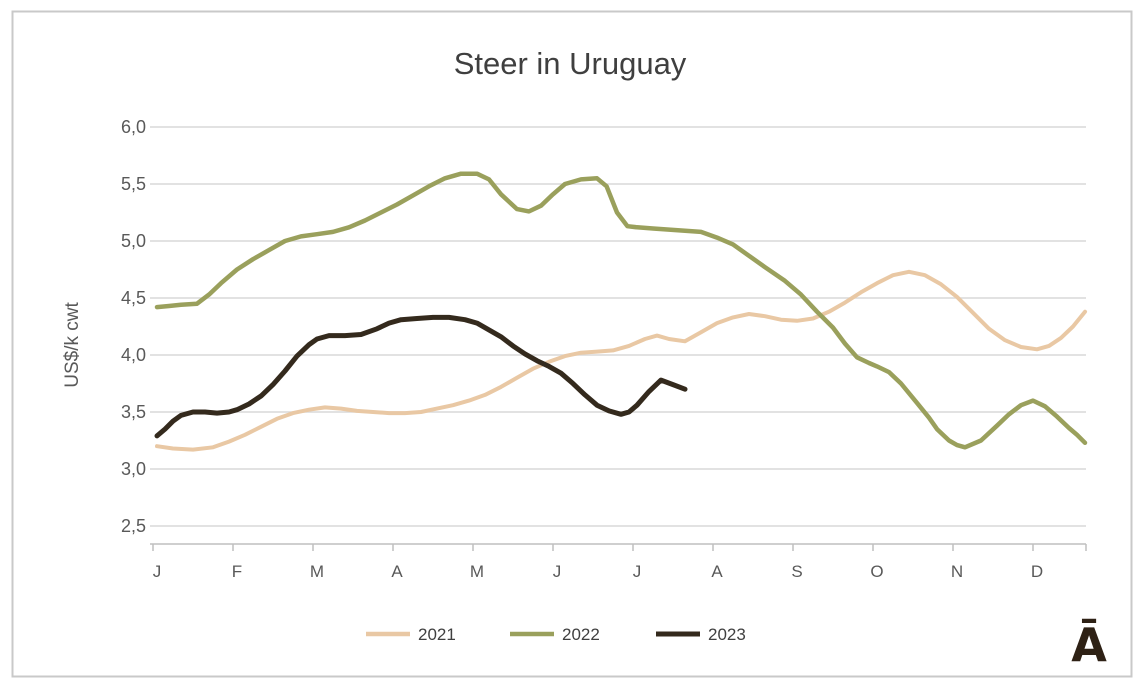 The height and width of the screenshot is (696, 1142). What do you see at coordinates (477, 571) in the screenshot?
I see `x-tick-label-5-M: M` at bounding box center [477, 571].